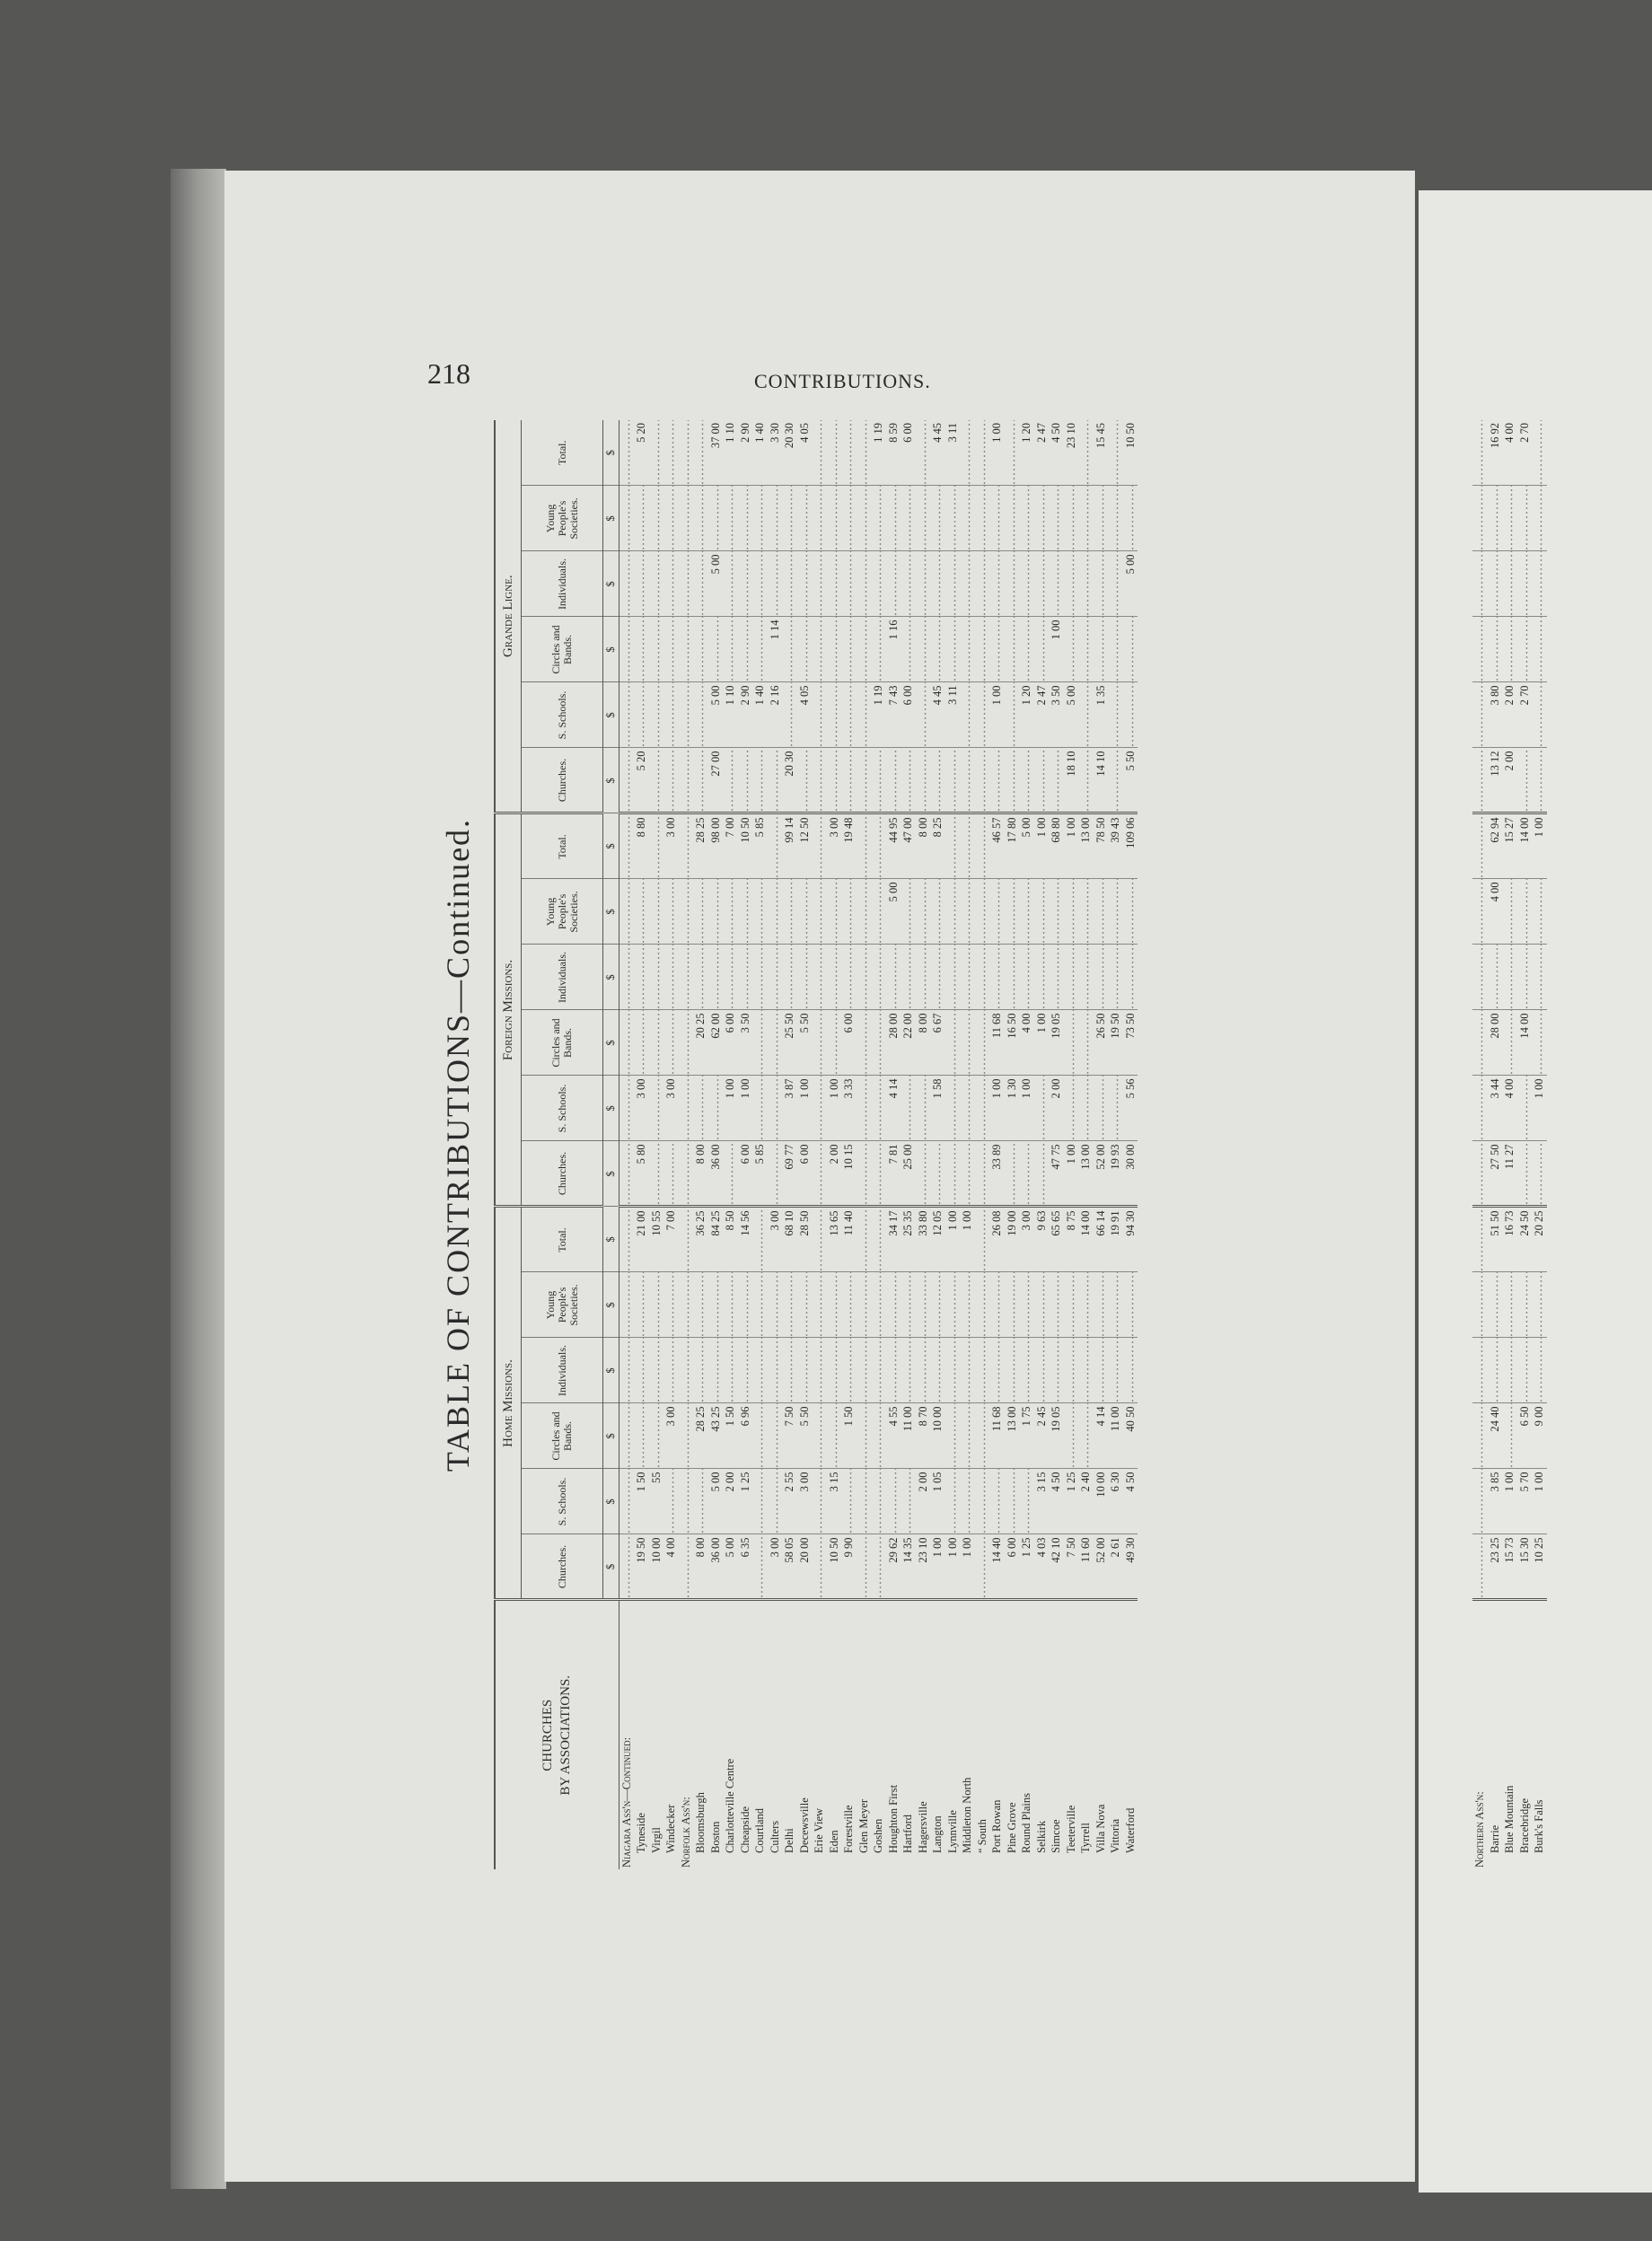  Describe the element at coordinates (1509, 1567) in the screenshot. I see `amount: 15 73` at that location.